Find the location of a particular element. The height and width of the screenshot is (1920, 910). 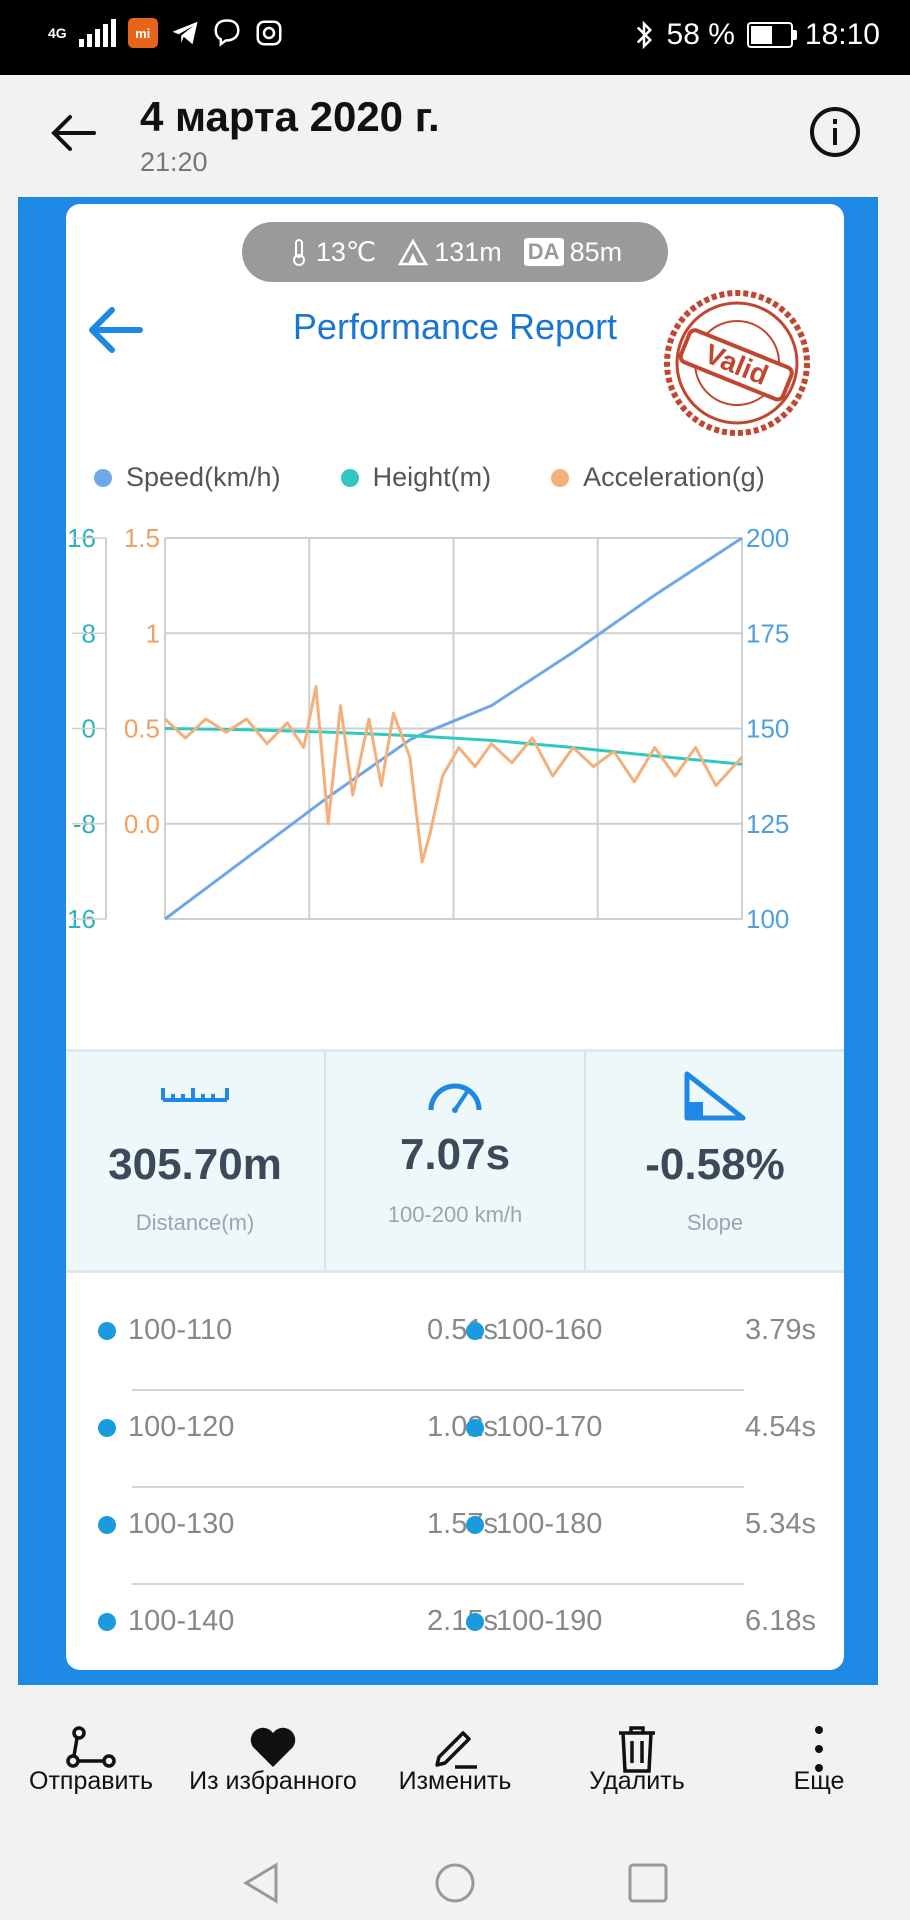

speedometer-icon is located at coordinates (455, 1098).